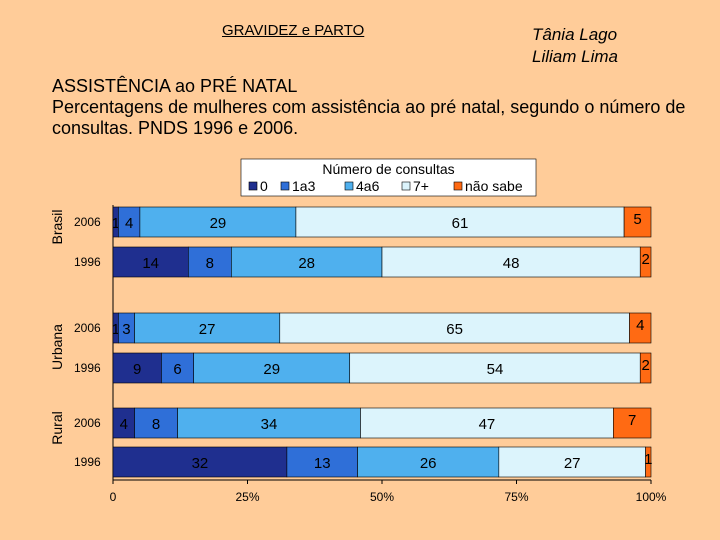 Image resolution: width=720 pixels, height=540 pixels. I want to click on bar-value-label: 6, so click(177, 369).